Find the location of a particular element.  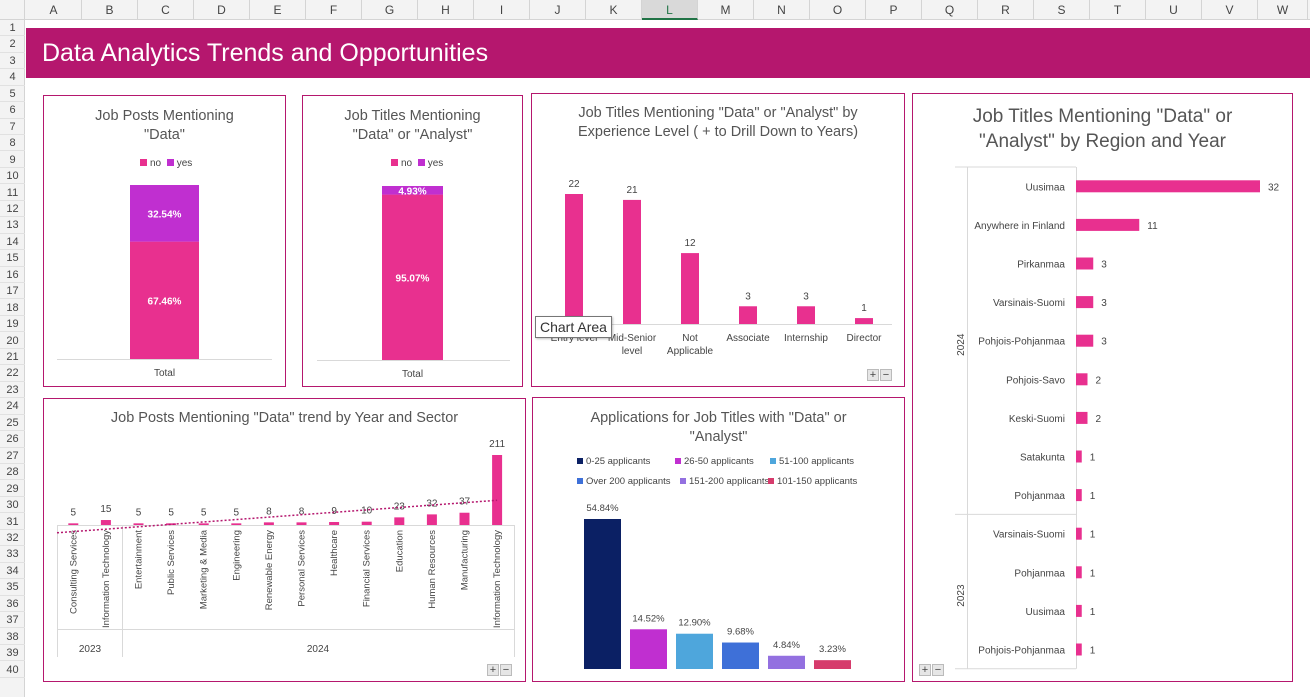

row-header-2: 2 is located at coordinates (12, 44).